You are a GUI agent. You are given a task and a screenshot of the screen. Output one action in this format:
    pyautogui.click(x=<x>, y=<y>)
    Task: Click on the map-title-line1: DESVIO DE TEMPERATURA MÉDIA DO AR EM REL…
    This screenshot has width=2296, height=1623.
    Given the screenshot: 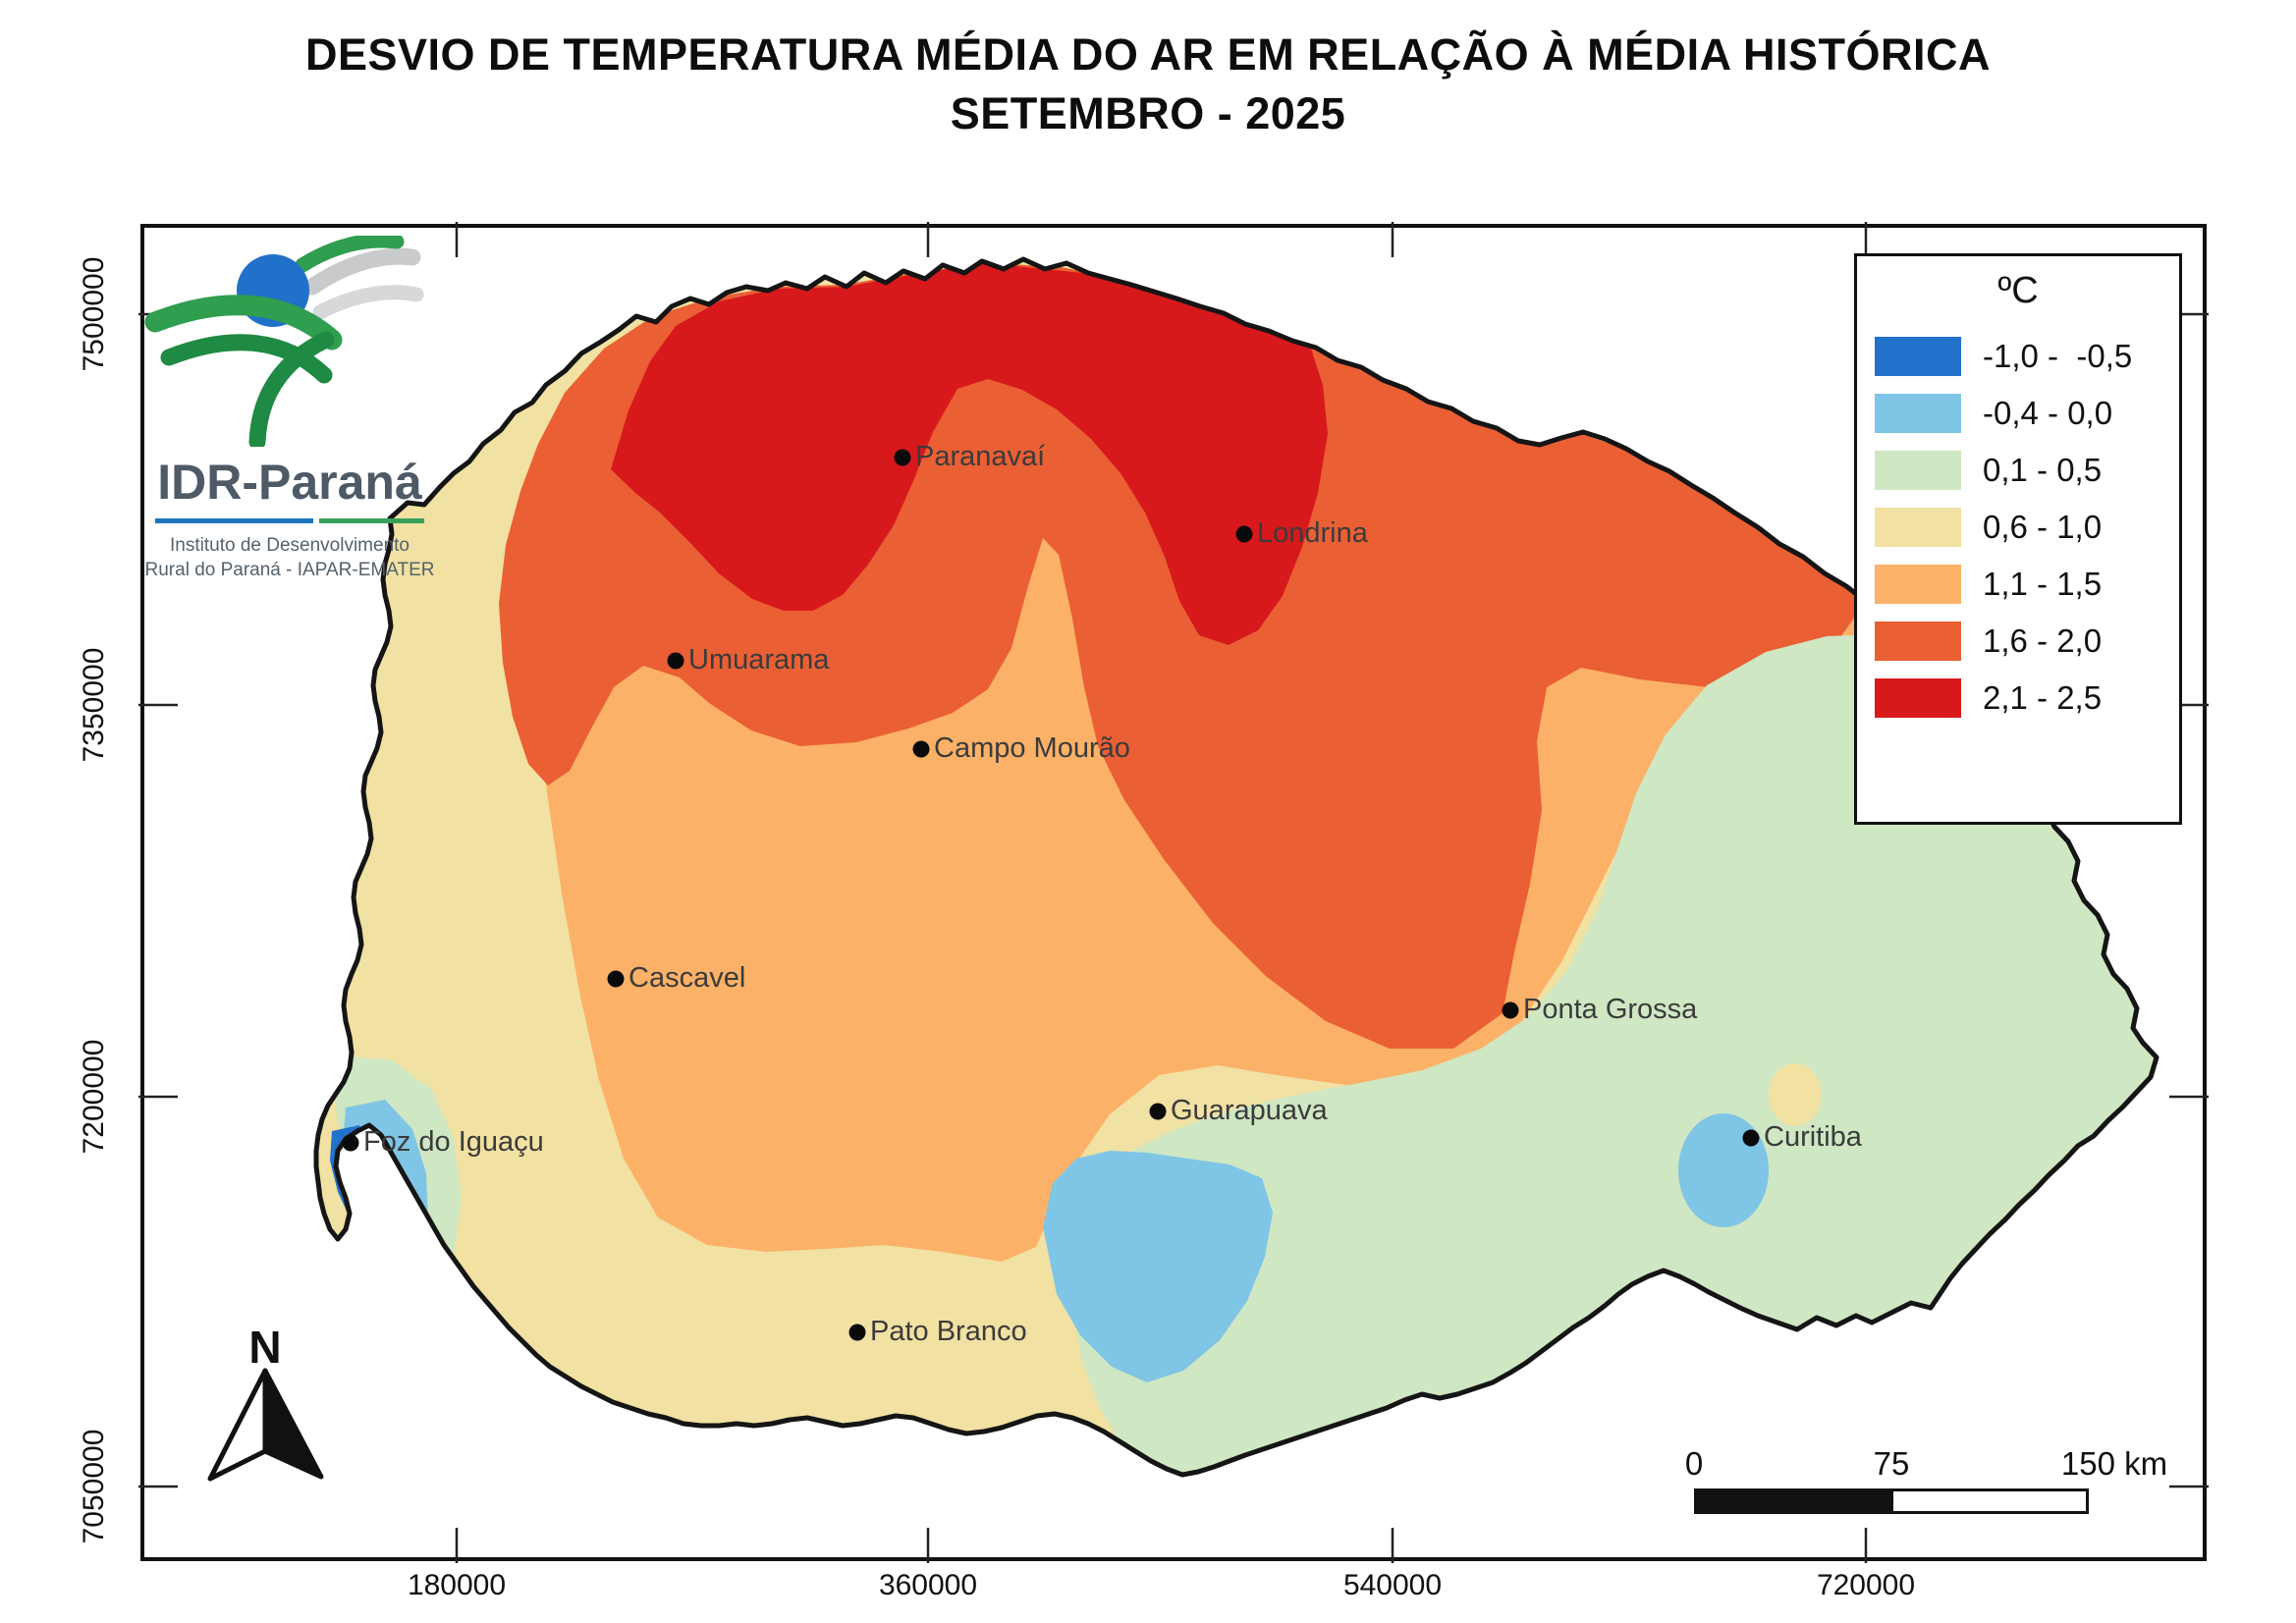 What is the action you would take?
    pyautogui.click(x=1148, y=55)
    